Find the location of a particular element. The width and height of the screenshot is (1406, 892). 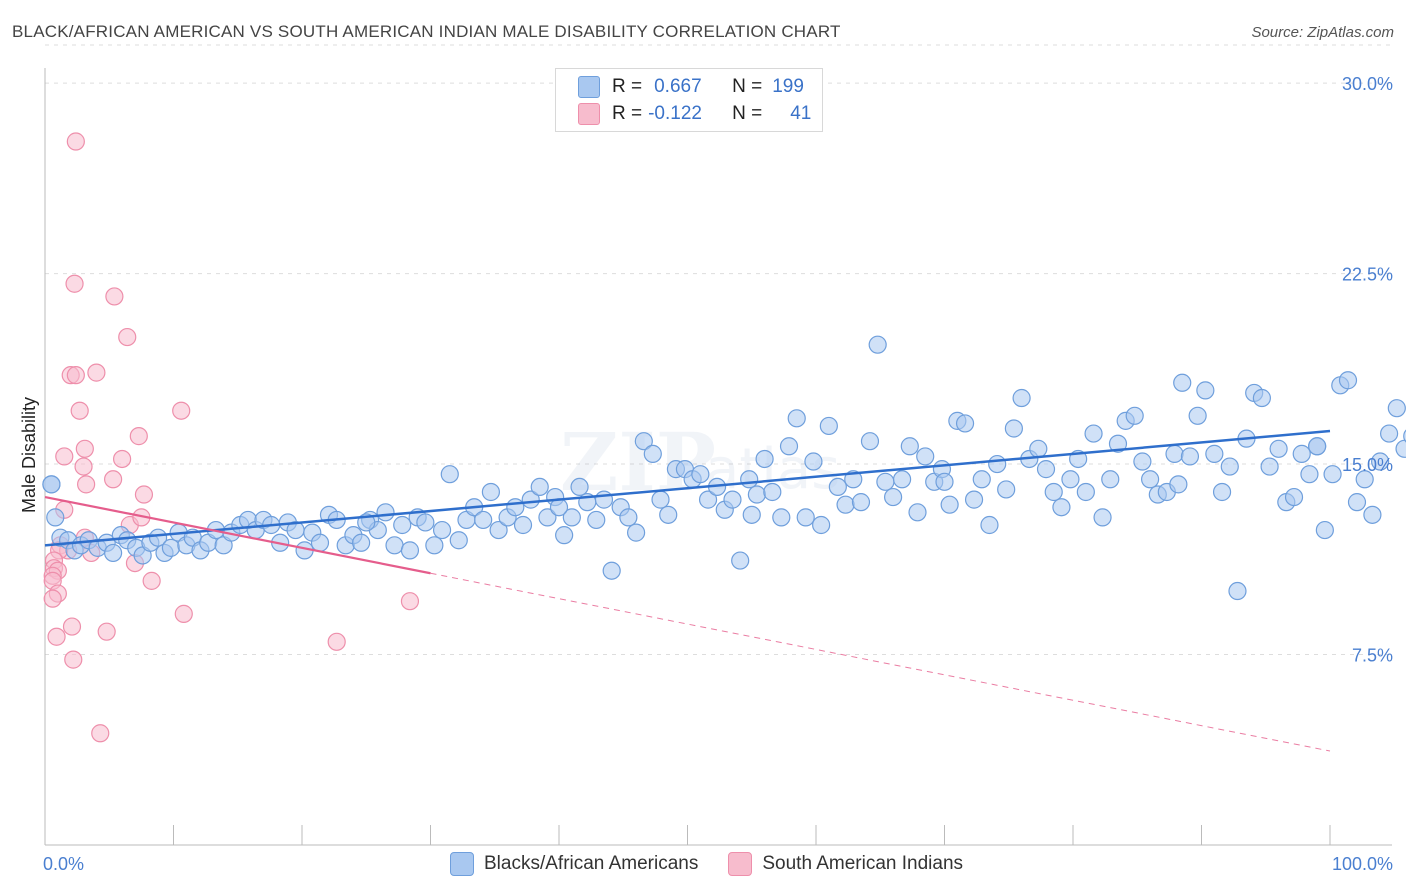

legend-row-south-american-indians: R = -0.122 N = 41 is located at coordinates (694, 114).